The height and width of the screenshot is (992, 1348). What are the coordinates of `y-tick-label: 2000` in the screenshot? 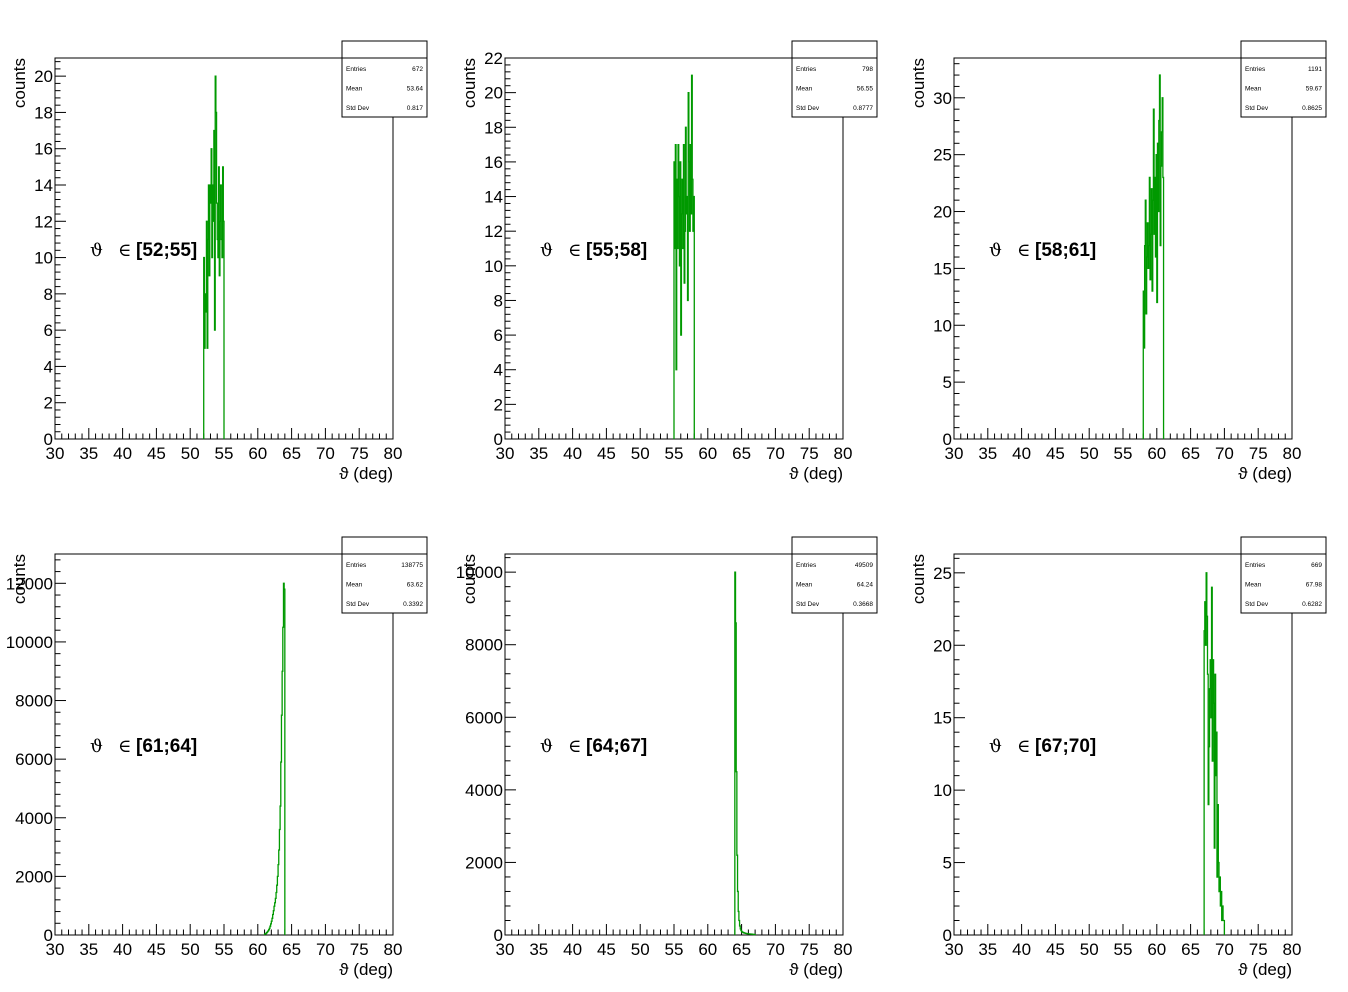 It's located at (34, 876).